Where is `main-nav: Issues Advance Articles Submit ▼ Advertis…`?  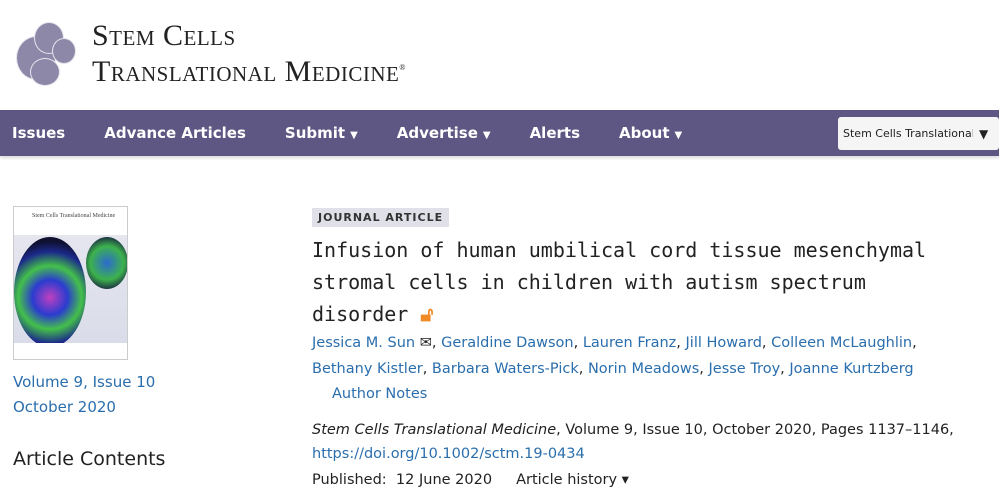 main-nav: Issues Advance Articles Submit ▼ Advertis… is located at coordinates (499, 133).